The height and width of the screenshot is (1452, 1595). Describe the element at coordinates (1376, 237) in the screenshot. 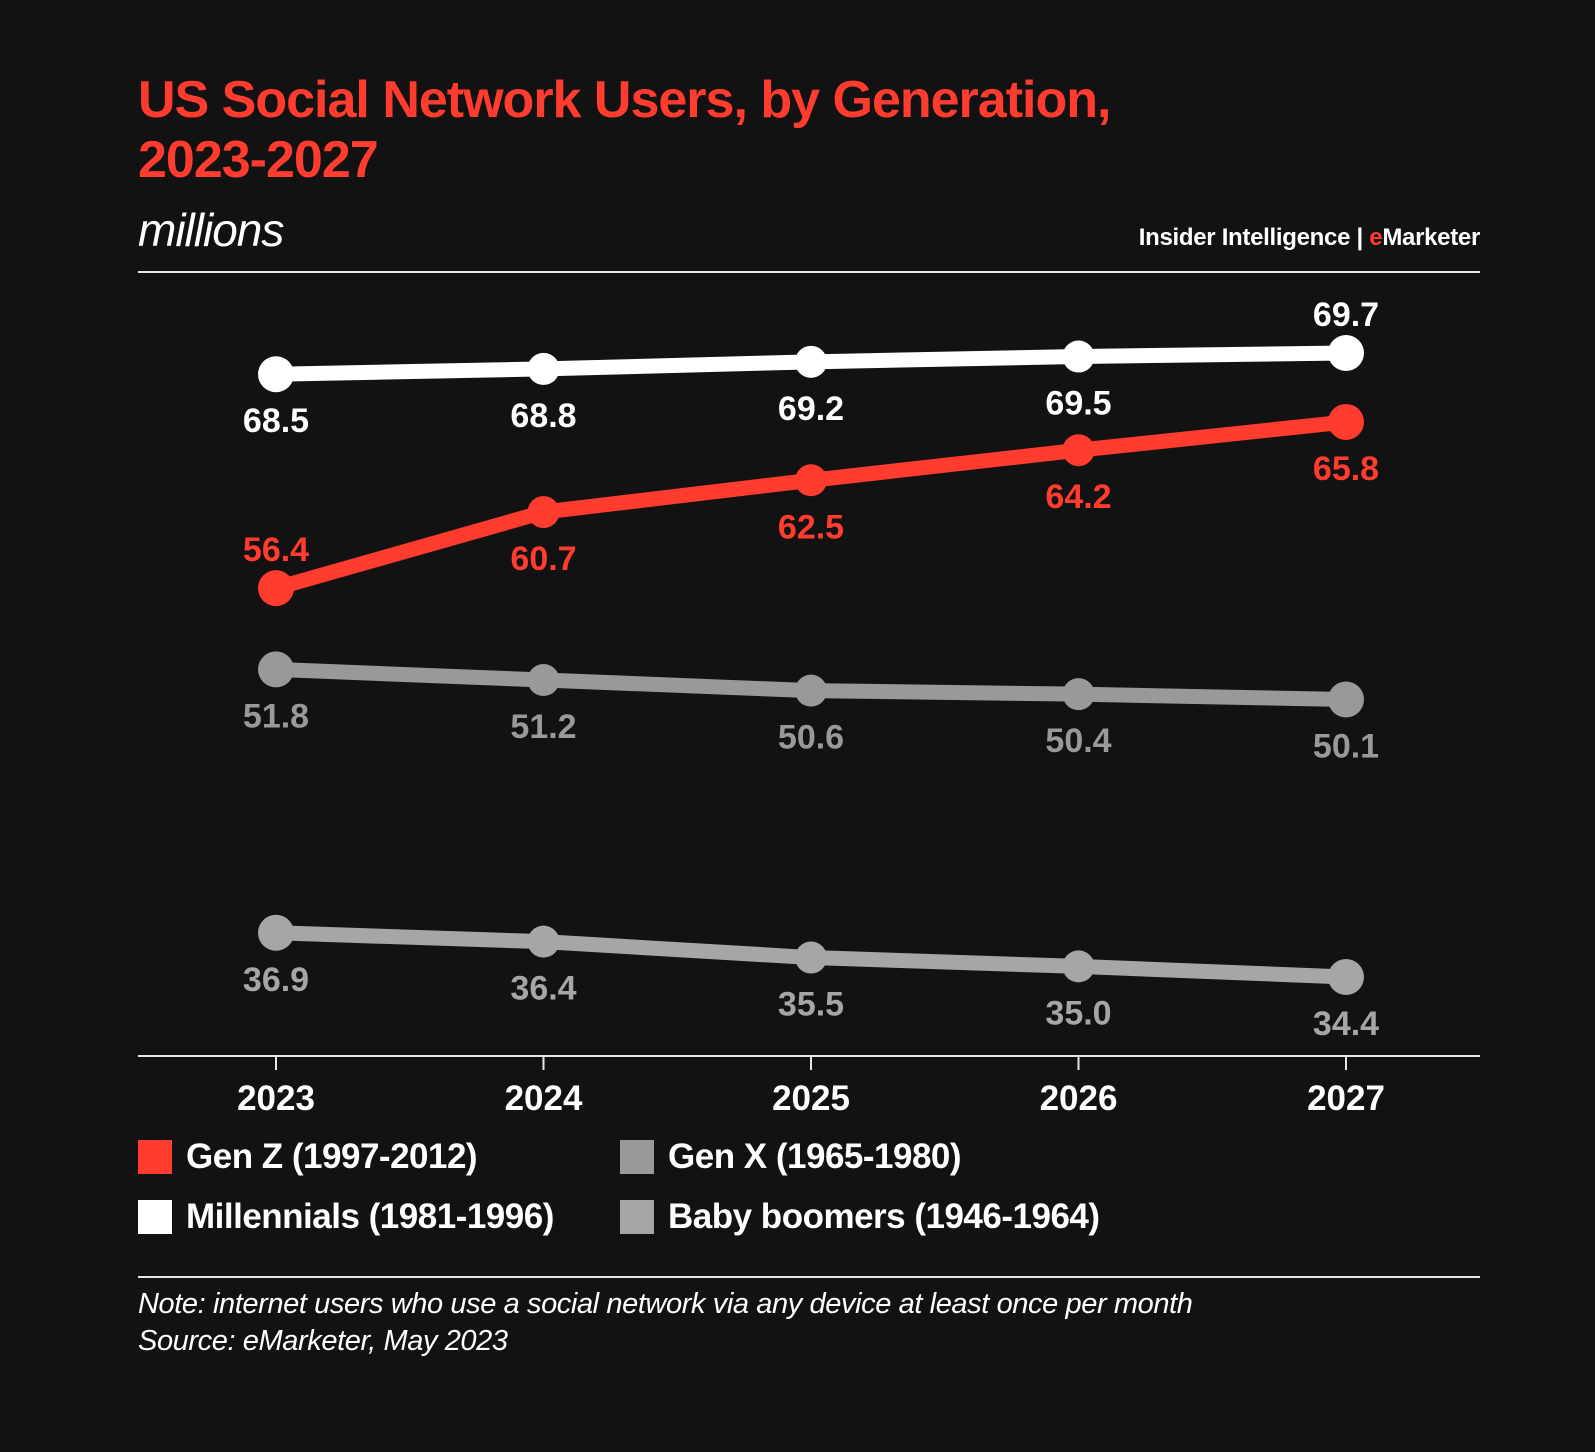

I see `brand-accent: e` at that location.